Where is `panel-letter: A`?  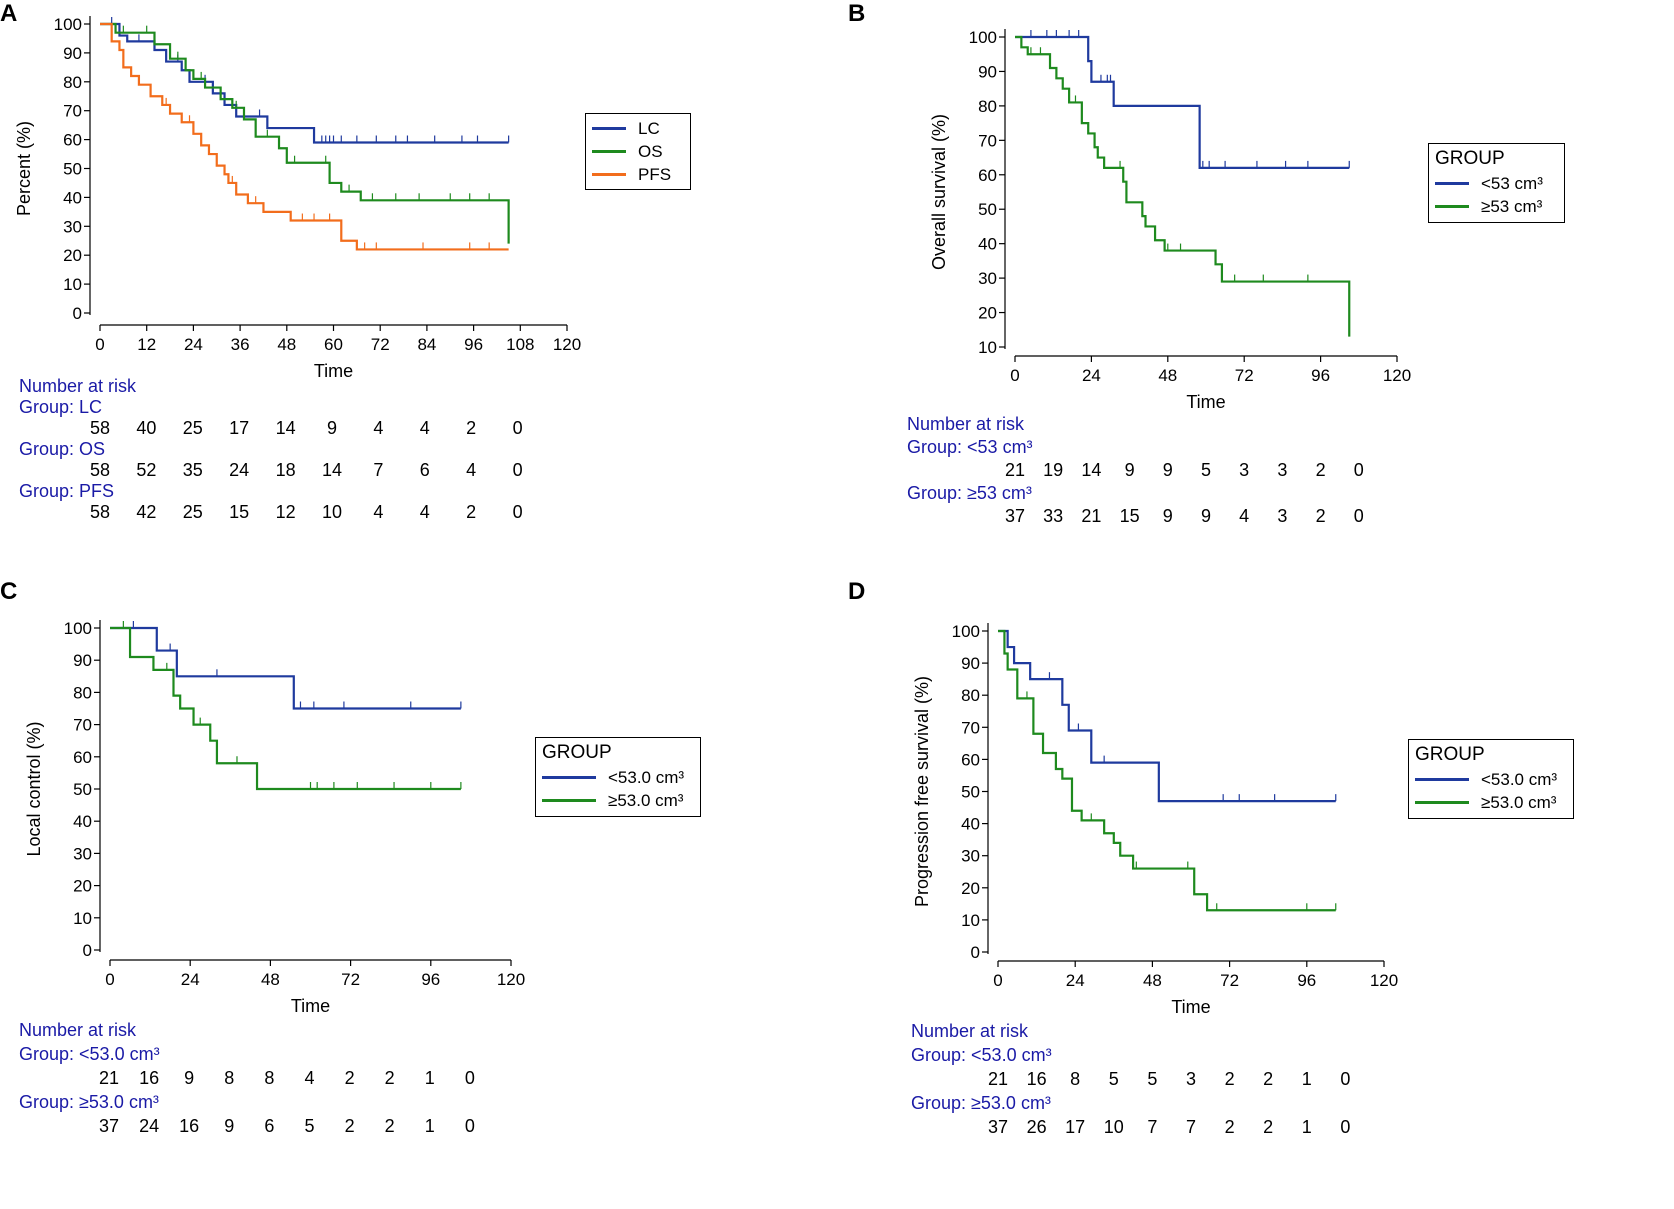
panel-letter: A is located at coordinates (9, 13).